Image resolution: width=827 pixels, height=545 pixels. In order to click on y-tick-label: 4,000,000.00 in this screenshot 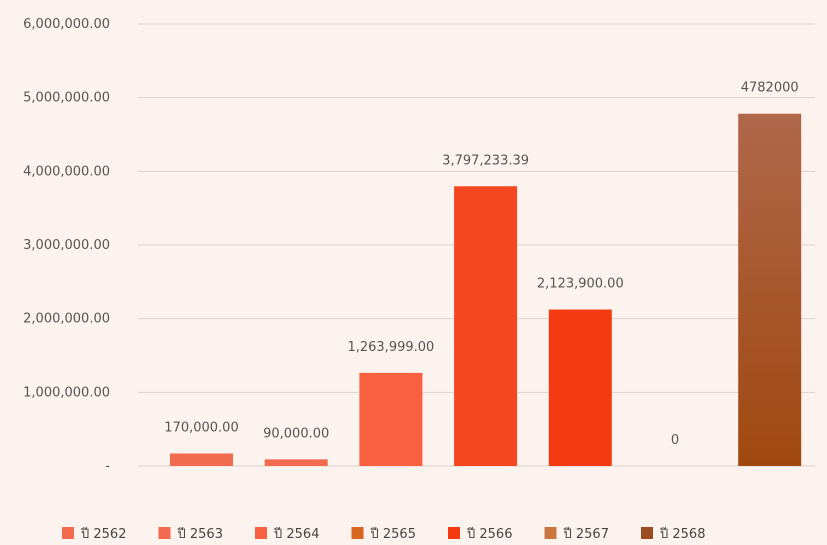, I will do `click(66, 171)`.